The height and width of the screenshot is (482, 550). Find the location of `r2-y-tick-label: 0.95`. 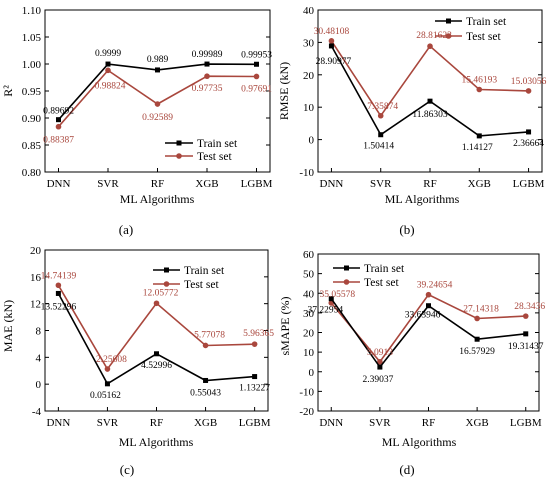

r2-y-tick-label: 0.95 is located at coordinates (32, 92).